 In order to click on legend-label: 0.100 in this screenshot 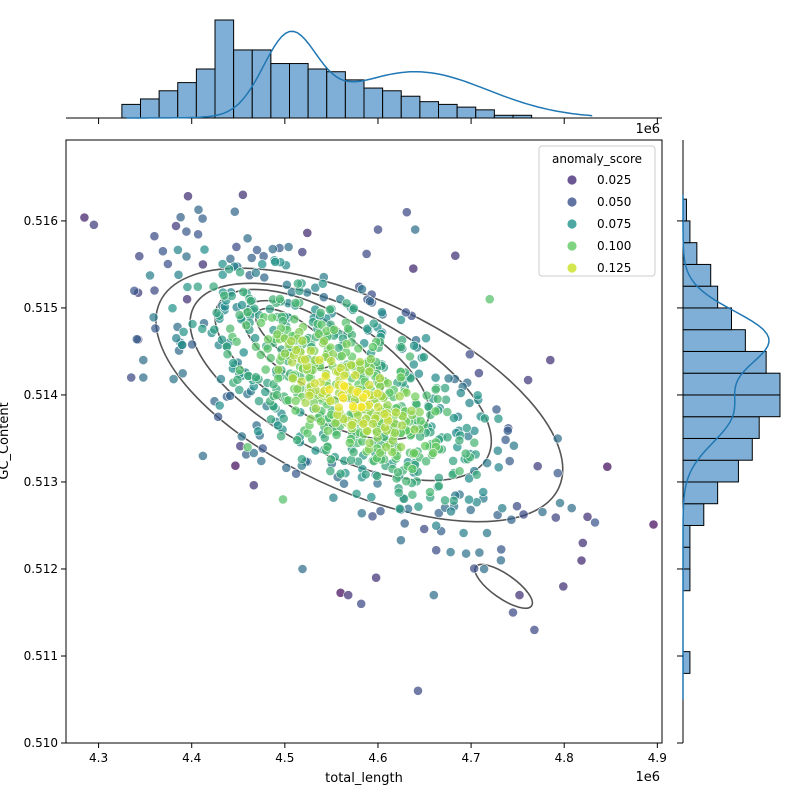, I will do `click(614, 246)`.